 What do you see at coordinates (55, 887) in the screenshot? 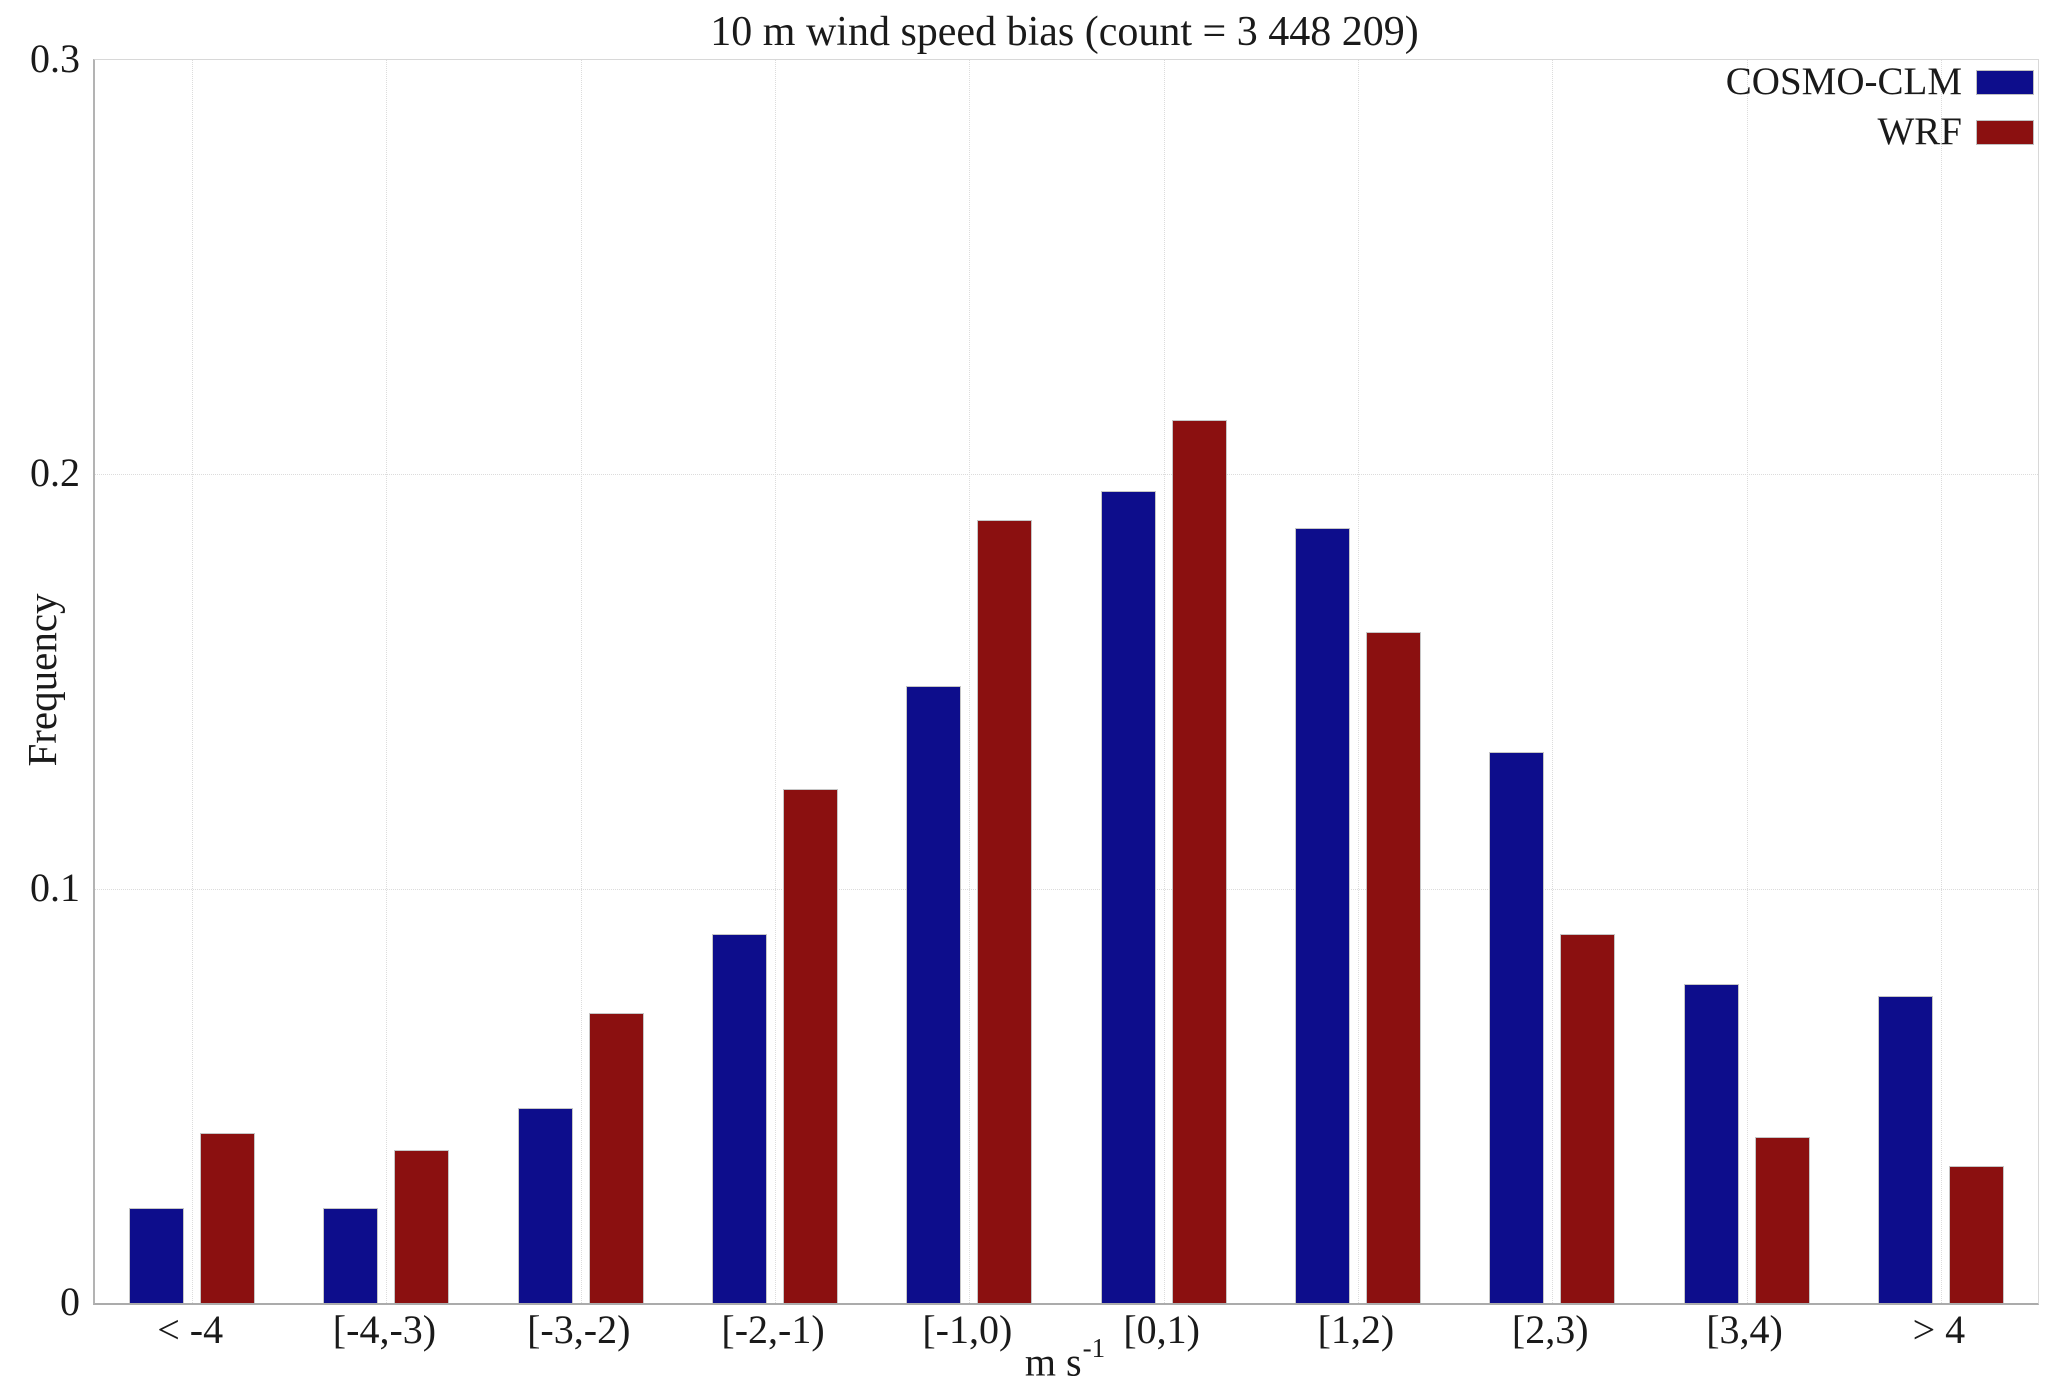
I see `y-tick-label-0.1: 0.1` at bounding box center [55, 887].